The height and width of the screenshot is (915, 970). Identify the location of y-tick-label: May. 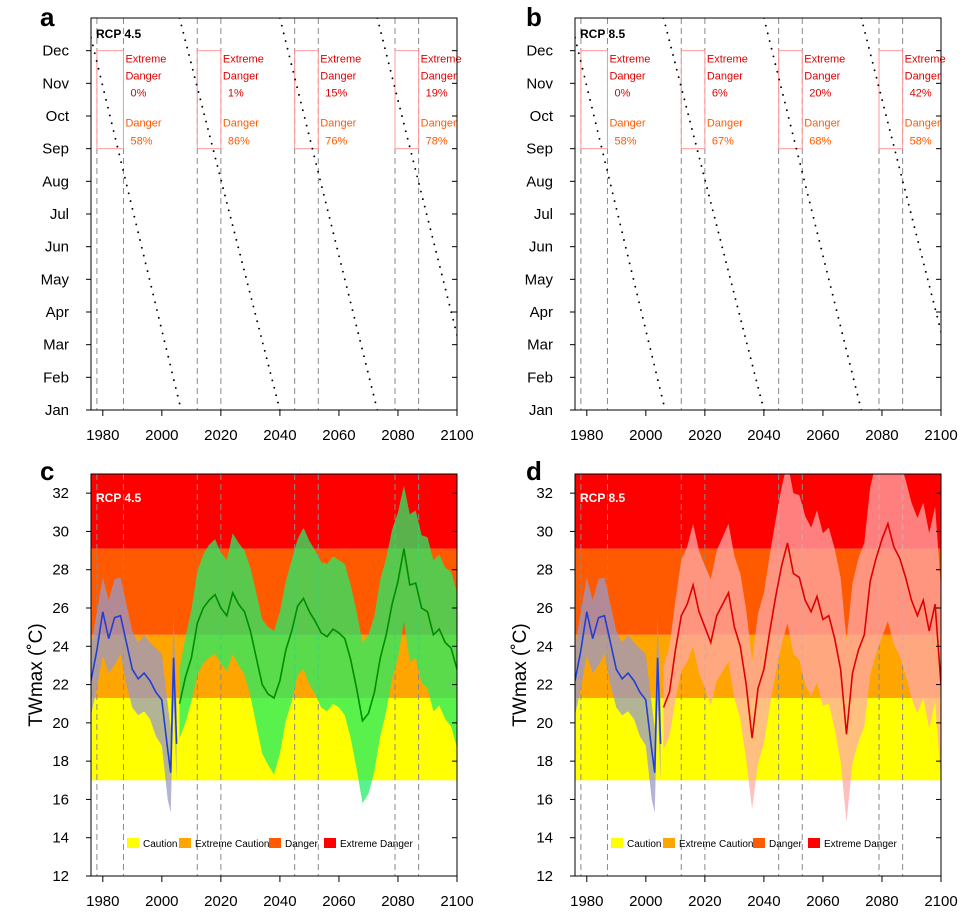
(539, 279).